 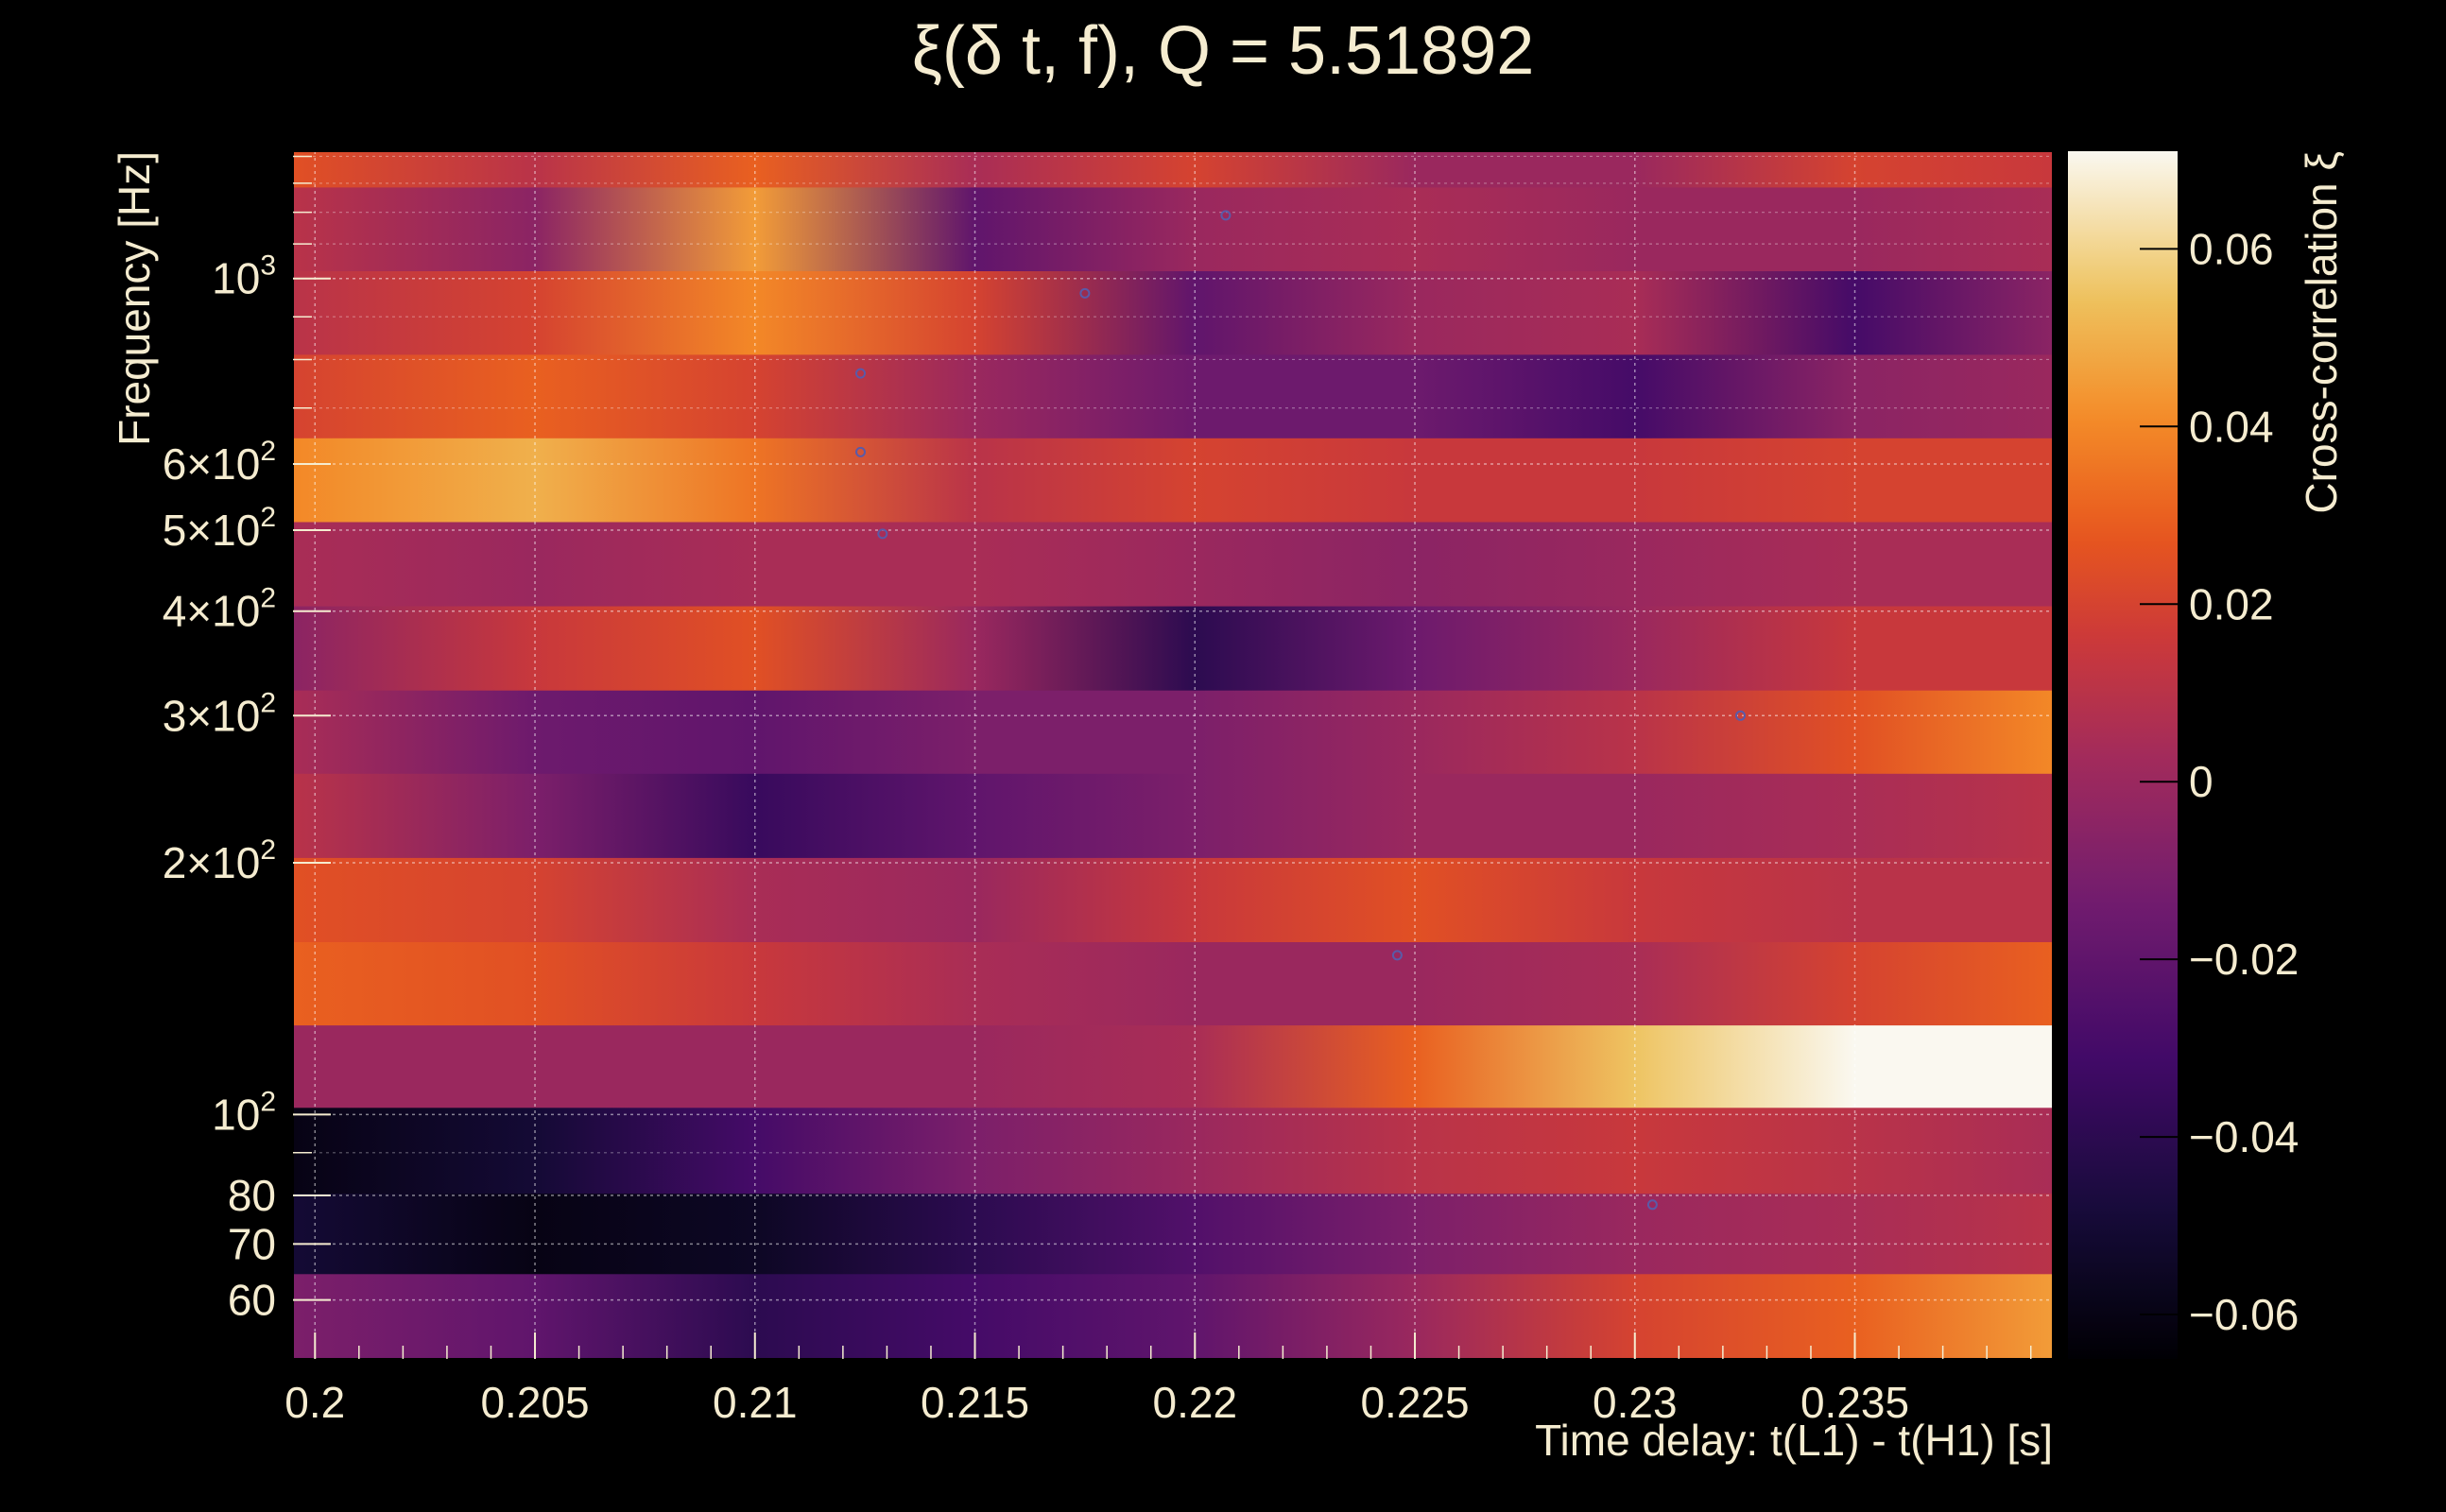 I want to click on y-tick-label: 3×10², so click(x=219, y=713).